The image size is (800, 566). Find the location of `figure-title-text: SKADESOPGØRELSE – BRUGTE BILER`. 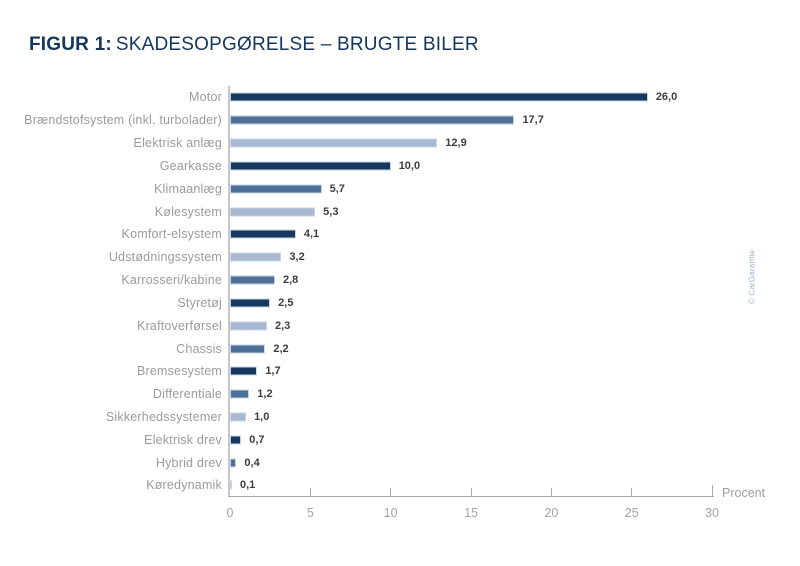

figure-title-text: SKADESOPGØRELSE – BRUGTE BILER is located at coordinates (297, 44).